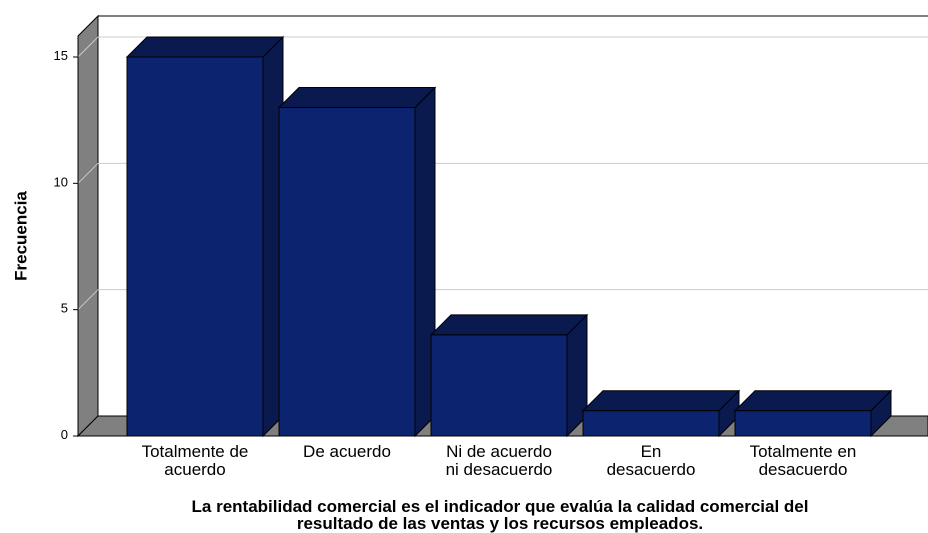 This screenshot has width=928, height=533. What do you see at coordinates (195, 460) in the screenshot?
I see `x-tick-label: Totalmente de acuerdo` at bounding box center [195, 460].